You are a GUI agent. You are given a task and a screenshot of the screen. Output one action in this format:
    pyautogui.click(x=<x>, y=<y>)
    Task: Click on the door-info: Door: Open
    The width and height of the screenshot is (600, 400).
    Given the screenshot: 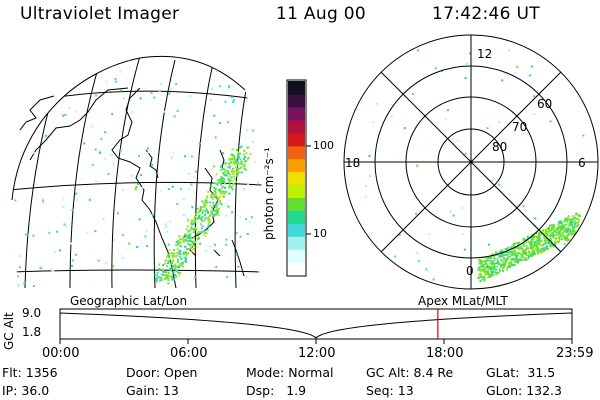 What is the action you would take?
    pyautogui.click(x=161, y=372)
    